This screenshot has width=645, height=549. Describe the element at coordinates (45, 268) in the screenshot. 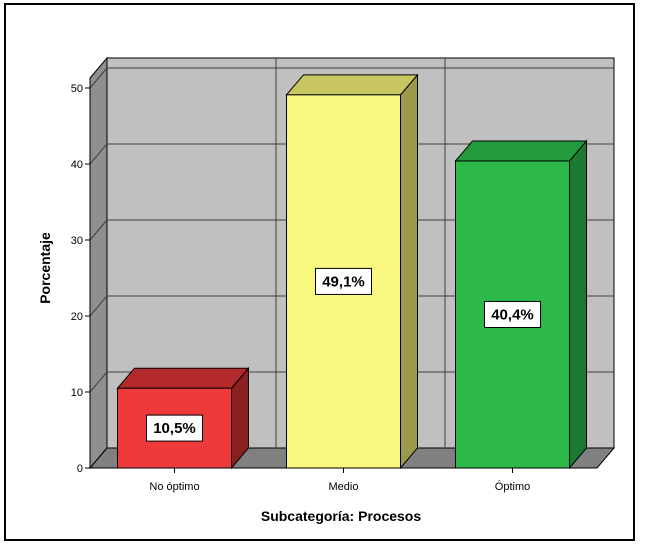

I see `y-axis-title: Porcentaje` at that location.